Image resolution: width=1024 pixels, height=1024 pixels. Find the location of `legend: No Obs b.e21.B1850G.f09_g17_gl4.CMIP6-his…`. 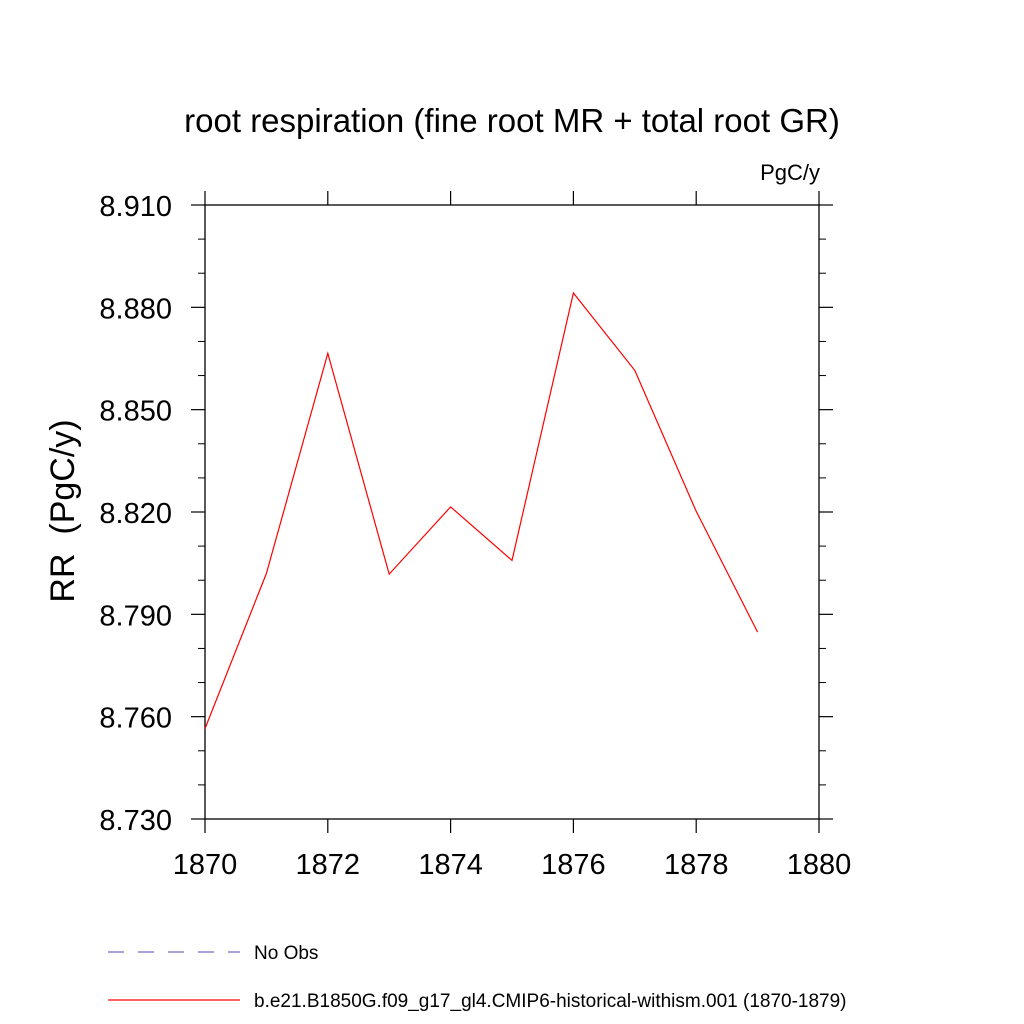

legend: No Obs b.e21.B1850G.f09_g17_gl4.CMIP6-his… is located at coordinates (477, 977).